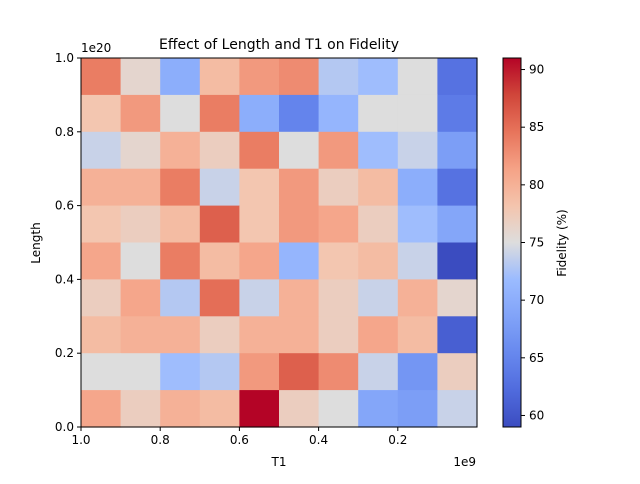 This screenshot has width=640, height=484. What do you see at coordinates (68, 242) in the screenshot?
I see `y-axis-ticks: 0.0 0.2 0.4 0.6 0.8 1.0` at bounding box center [68, 242].